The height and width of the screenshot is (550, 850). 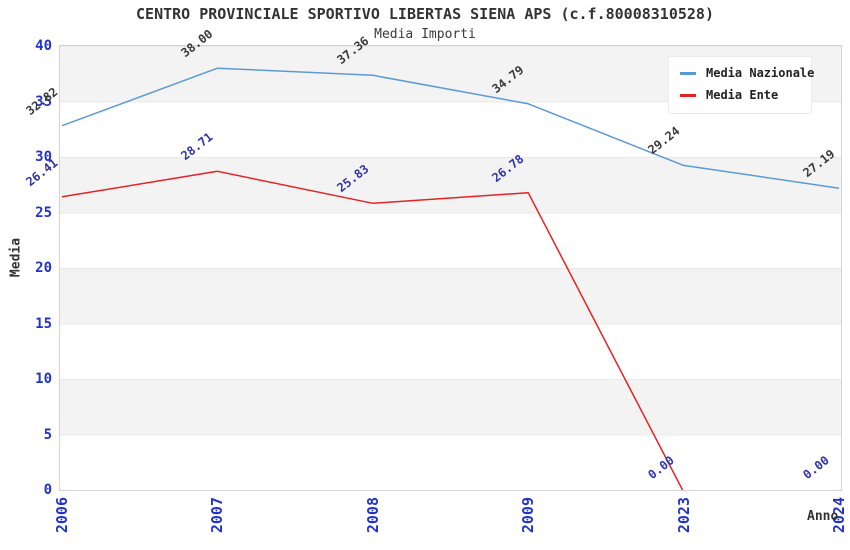 I want to click on data-point-label: 32.82, so click(x=42, y=101).